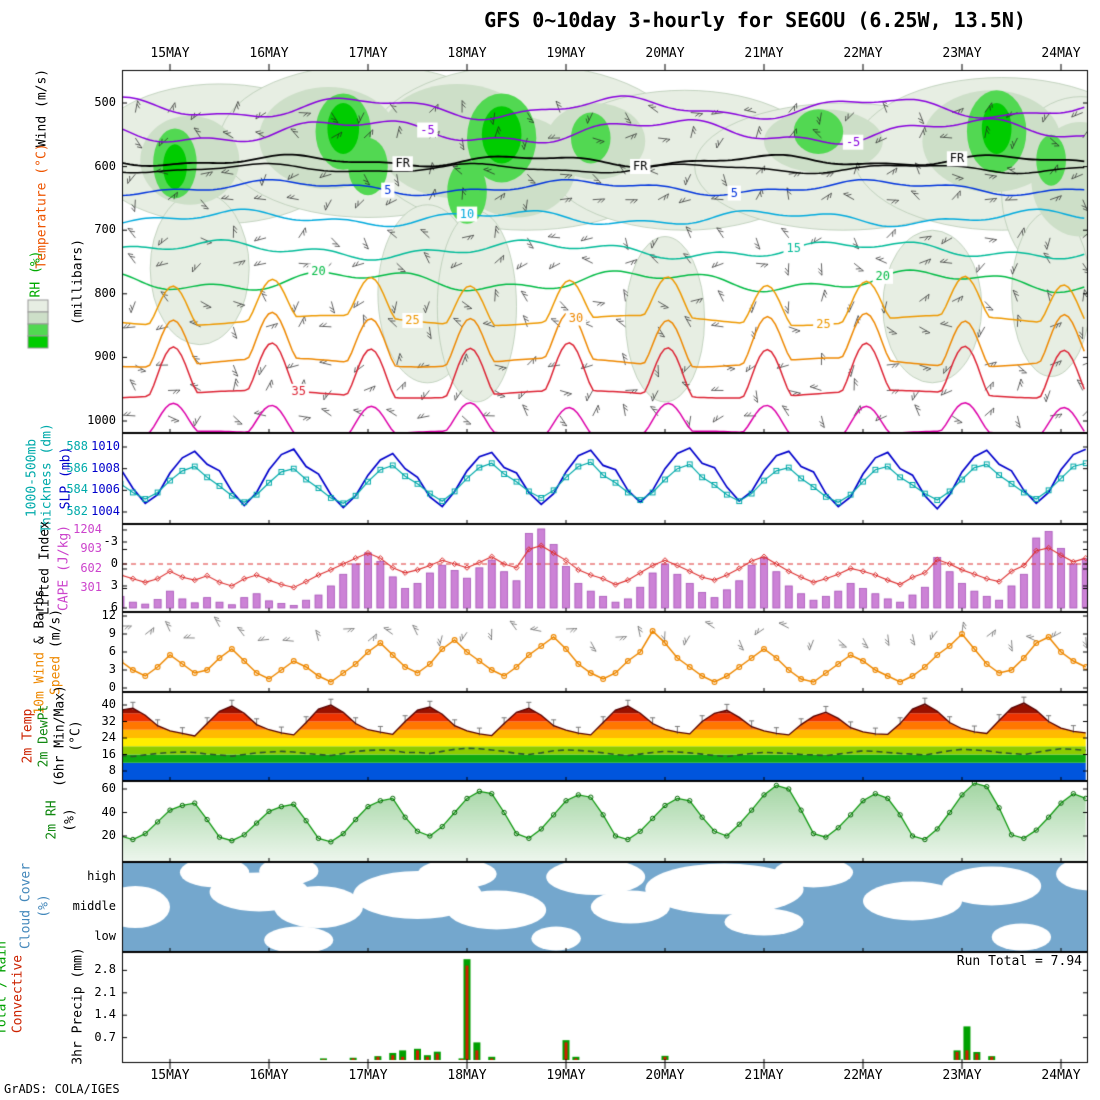 The image size is (1100, 1100). What do you see at coordinates (863, 53) in the screenshot?
I see `x-axis-label-top: 22MAY` at bounding box center [863, 53].